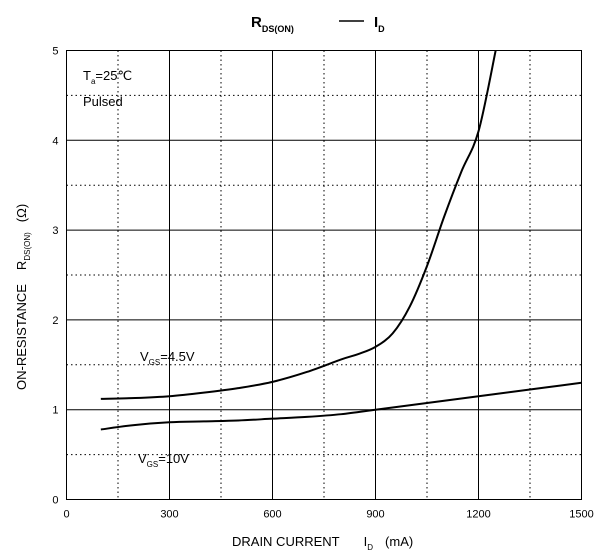 The width and height of the screenshot is (597, 556). I want to click on temperature-condition: Ta=25℃, so click(107, 77).